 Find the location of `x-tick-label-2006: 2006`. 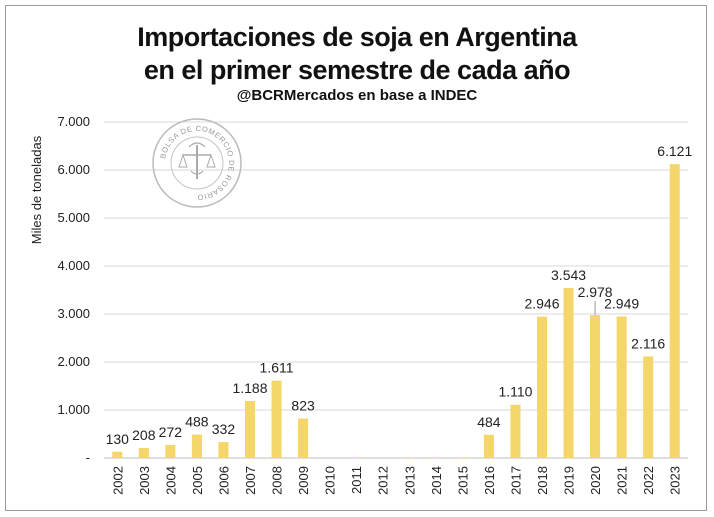

x-tick-label-2006: 2006 is located at coordinates (223, 480).